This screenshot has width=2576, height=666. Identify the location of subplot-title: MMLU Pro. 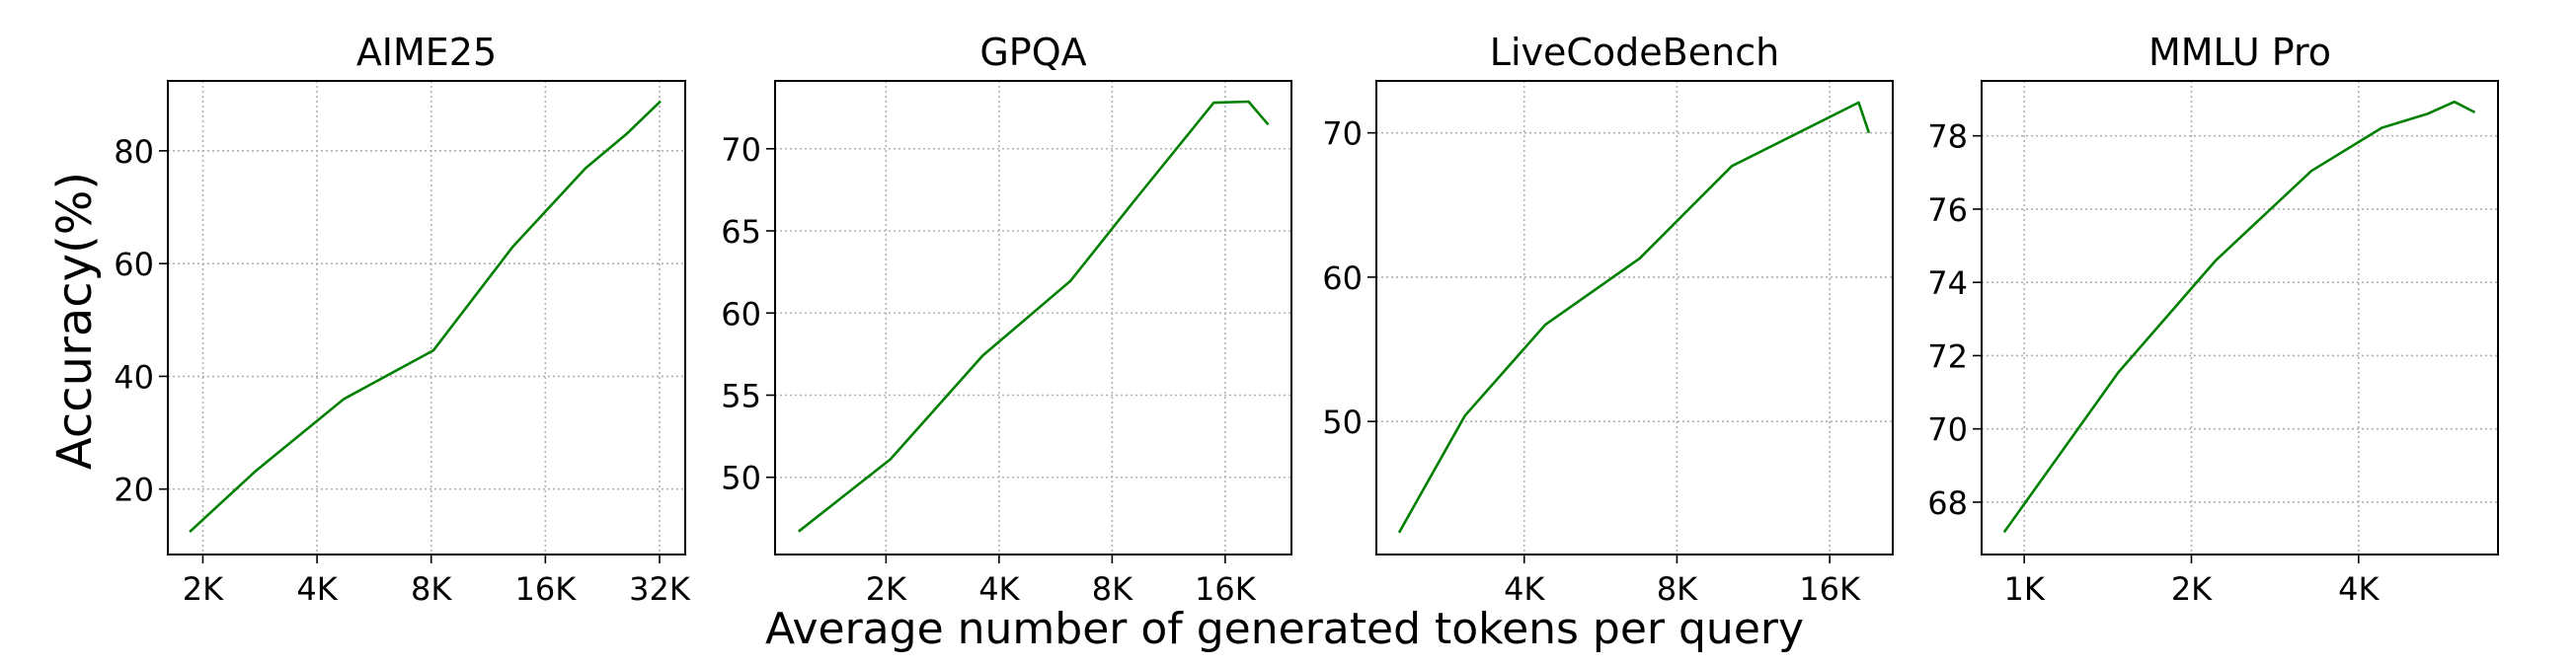
(2239, 53).